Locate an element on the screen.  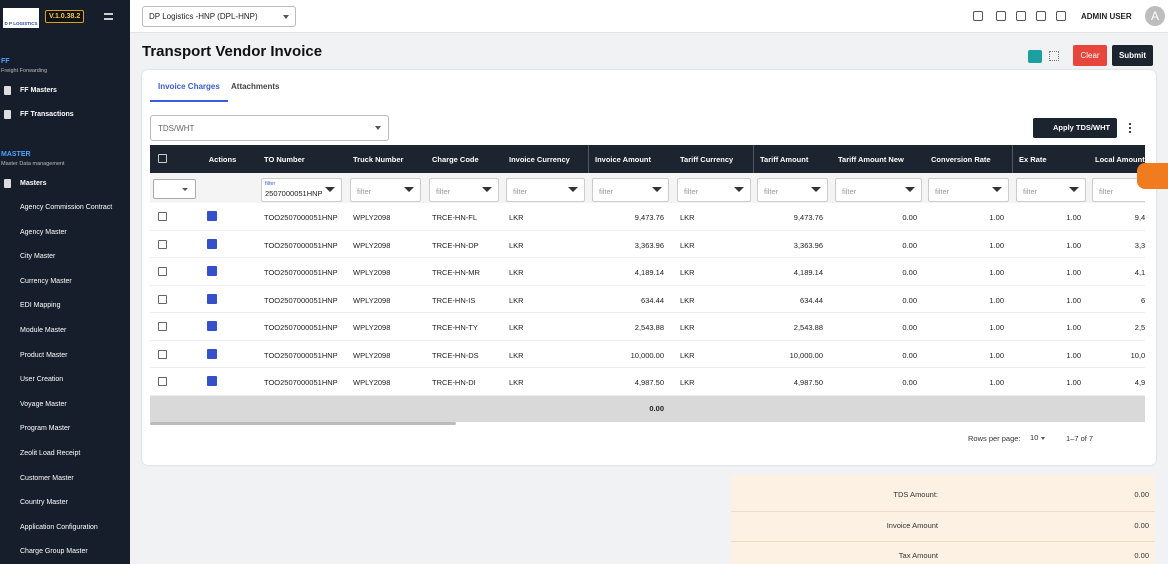
submenu-item: EDI Mapping is located at coordinates (40, 306).